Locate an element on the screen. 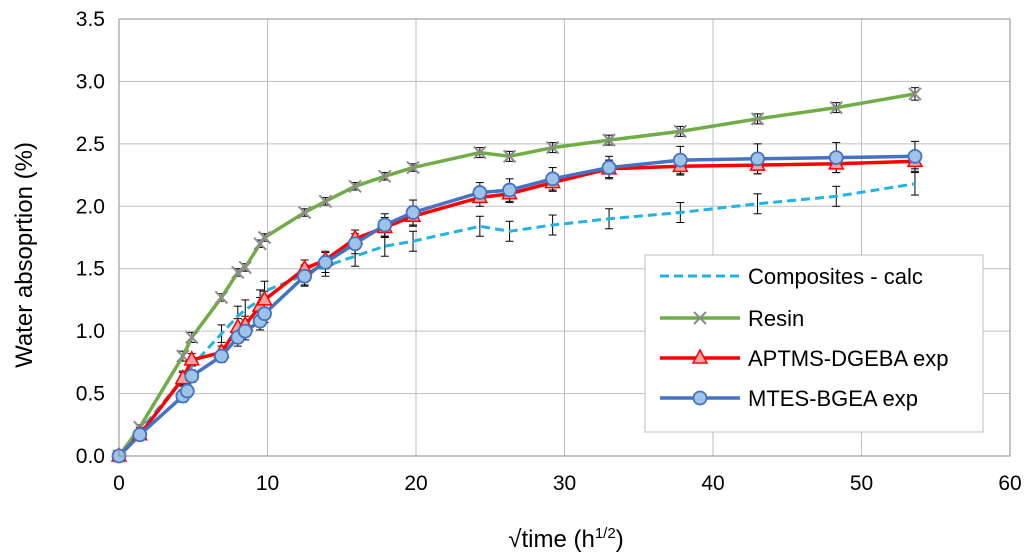 The image size is (1027, 556). y-tick-label: 1.0 is located at coordinates (90, 331).